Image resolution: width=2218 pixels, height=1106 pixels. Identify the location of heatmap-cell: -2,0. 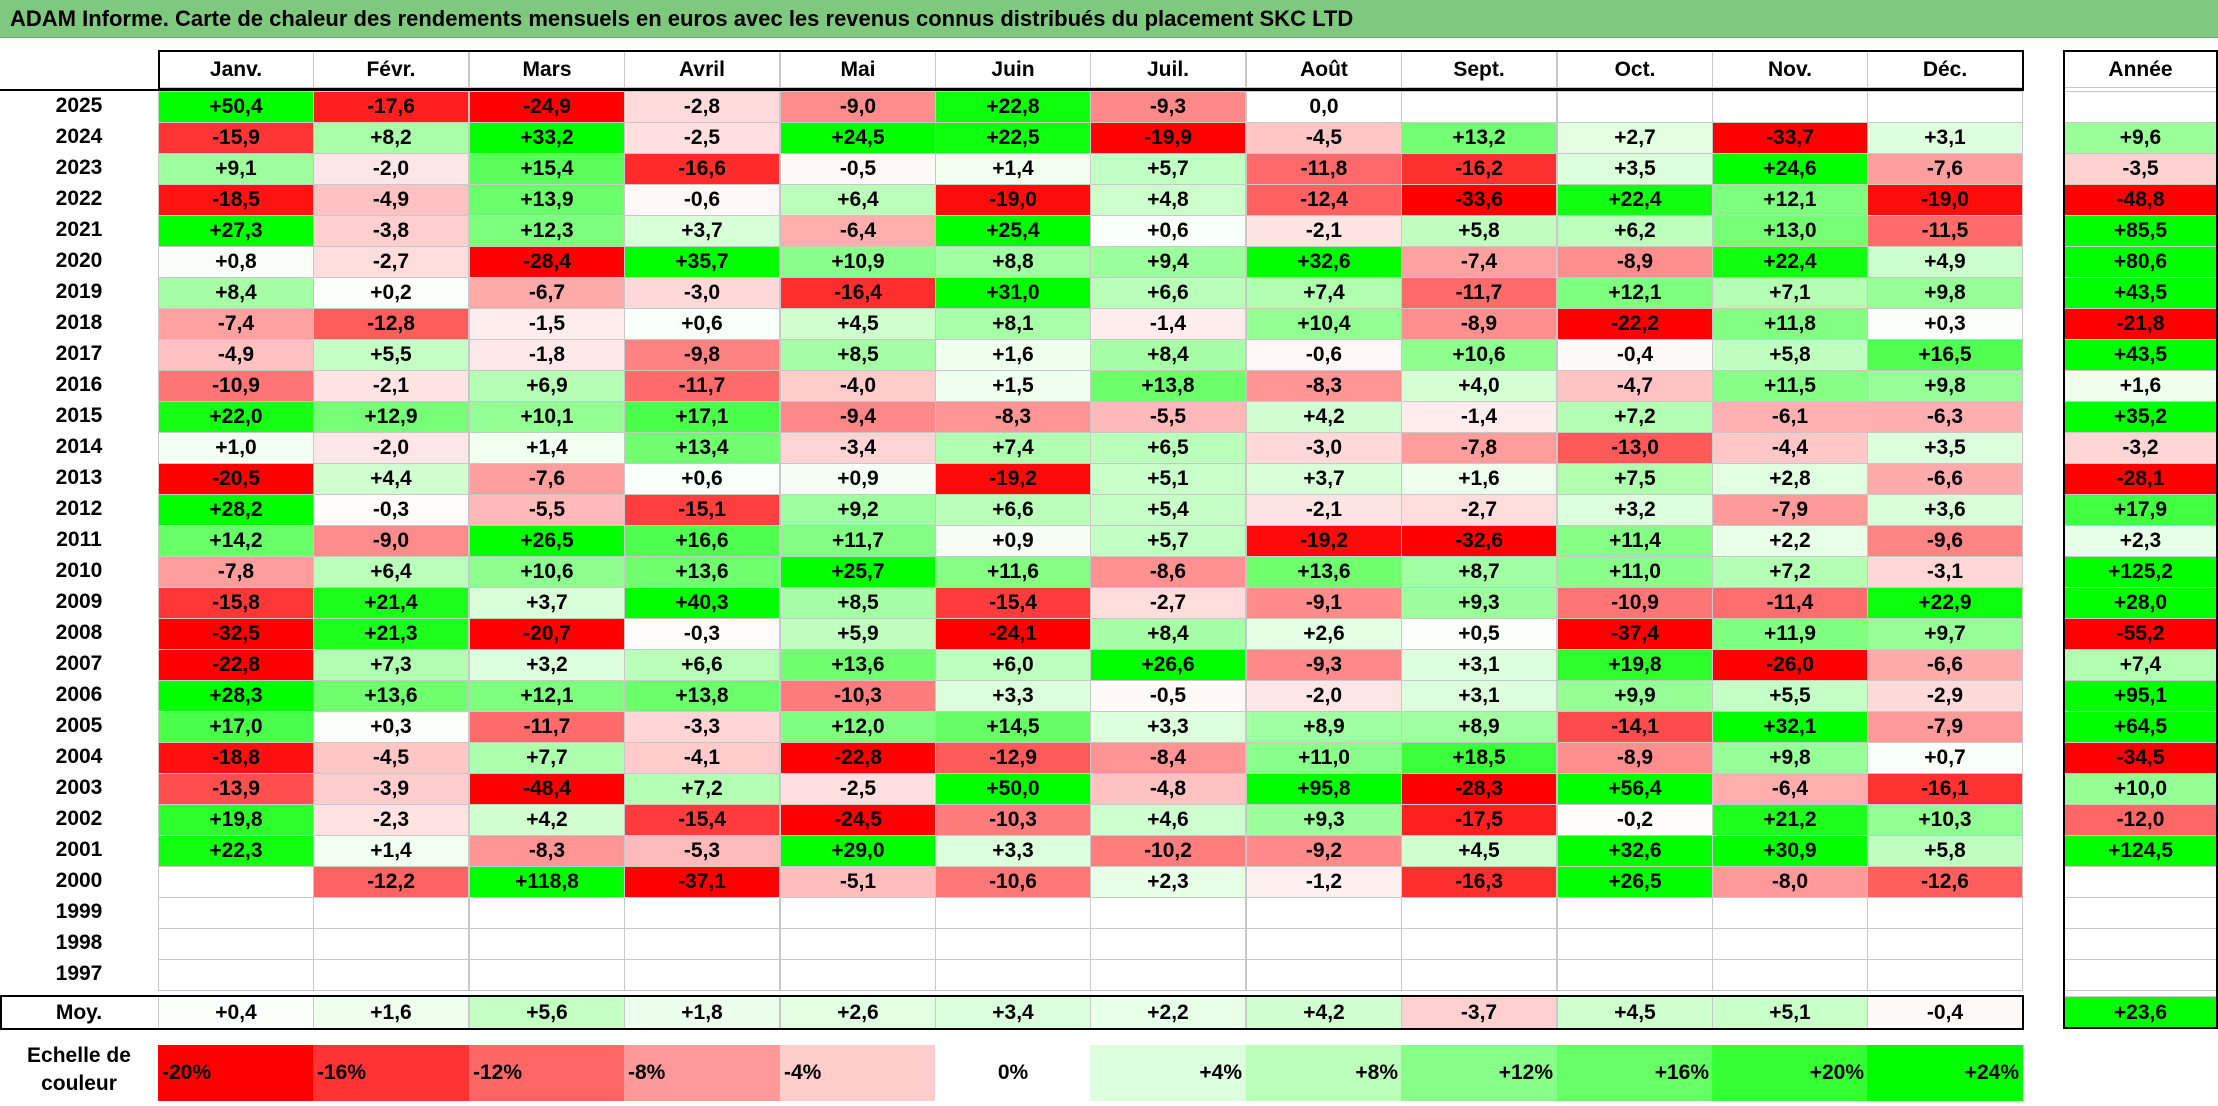
(391, 448).